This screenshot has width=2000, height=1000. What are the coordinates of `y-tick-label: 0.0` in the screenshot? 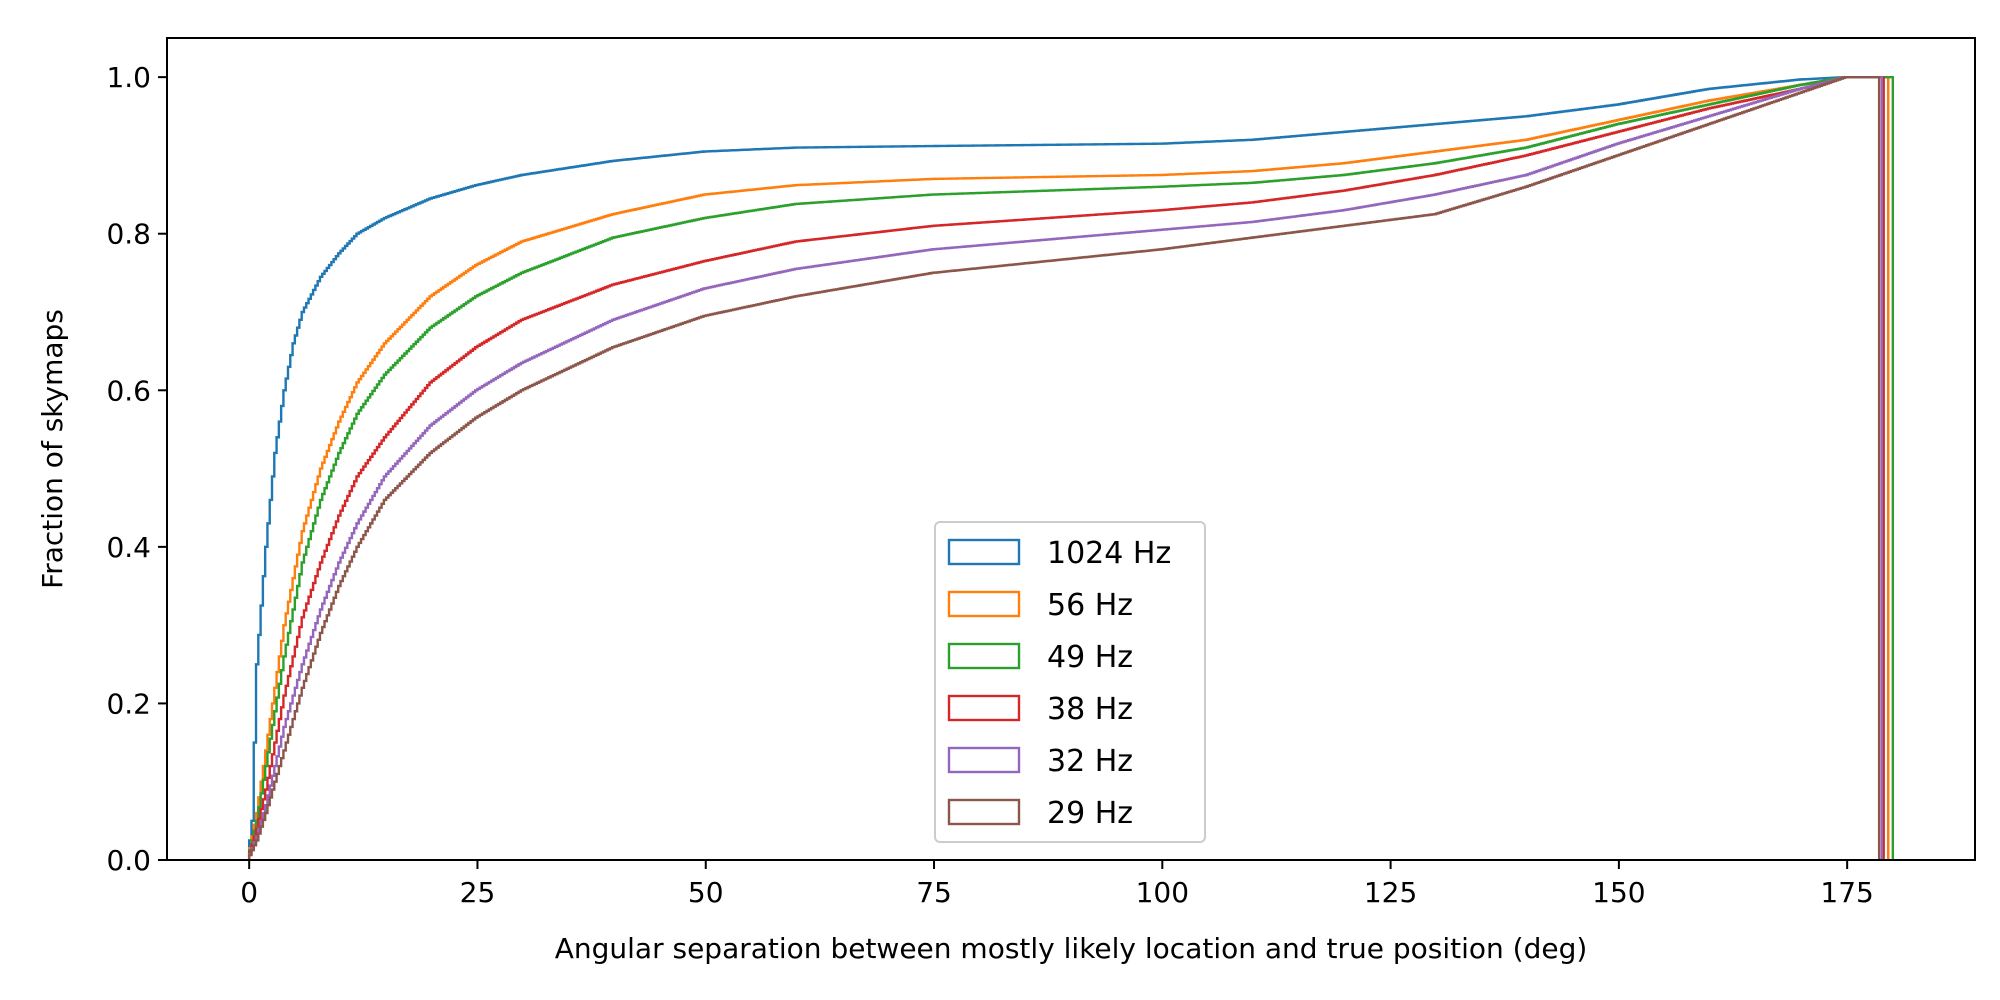 It's located at (128, 860).